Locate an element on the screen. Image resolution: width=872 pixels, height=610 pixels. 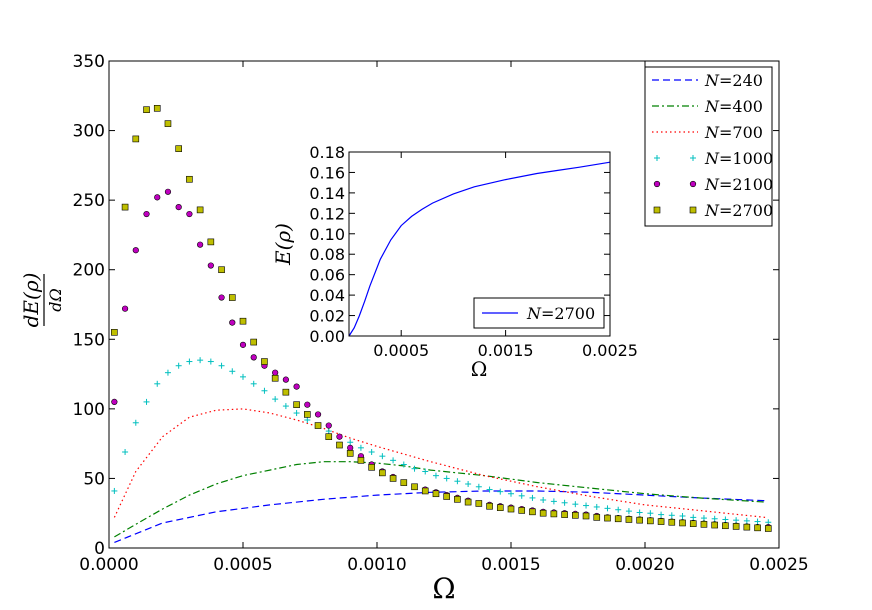
legend-entry-1000: N=1000 is located at coordinates (713, 158).